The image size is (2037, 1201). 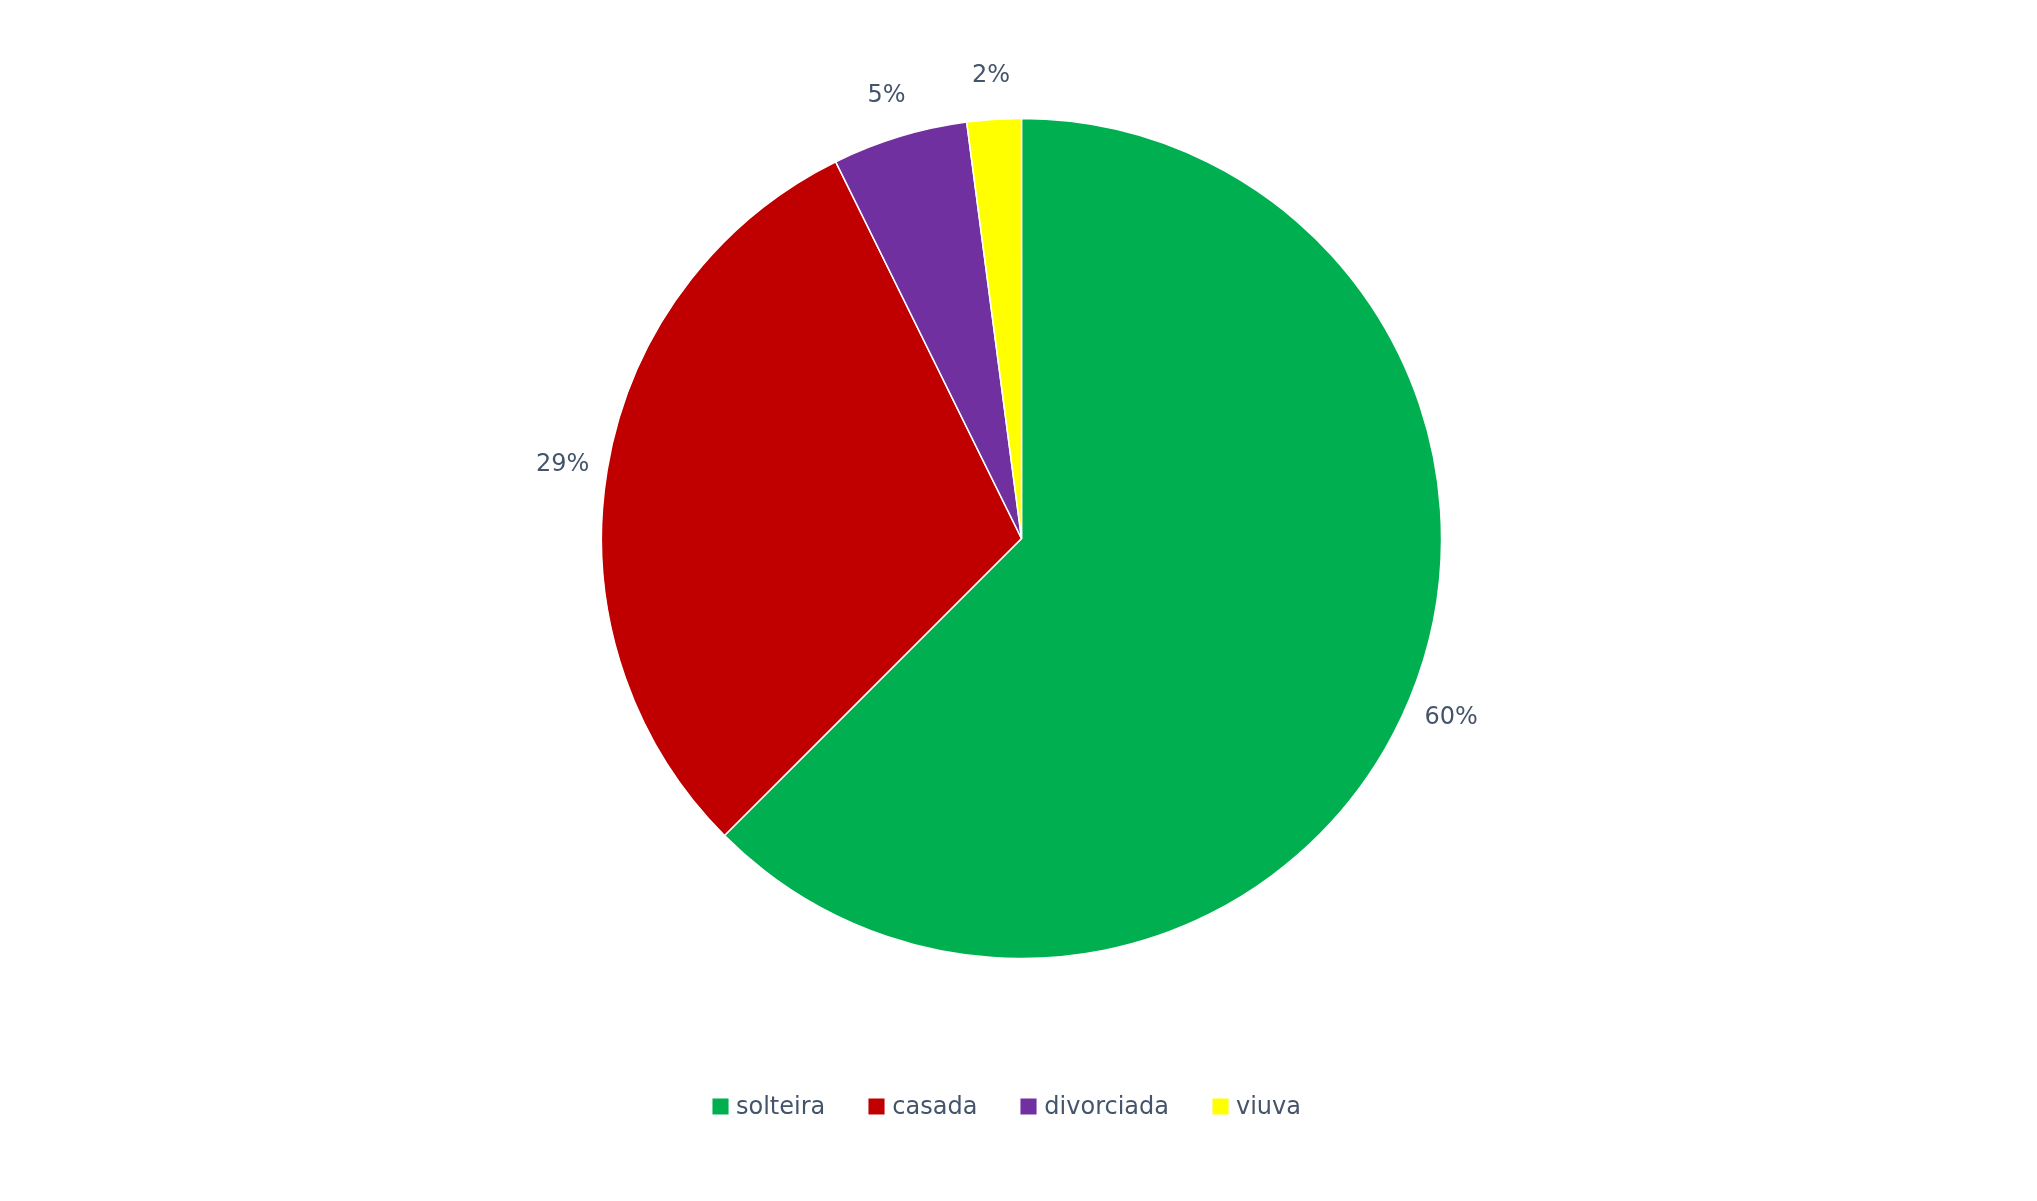 I want to click on legend-label: solteira, so click(x=781, y=1106).